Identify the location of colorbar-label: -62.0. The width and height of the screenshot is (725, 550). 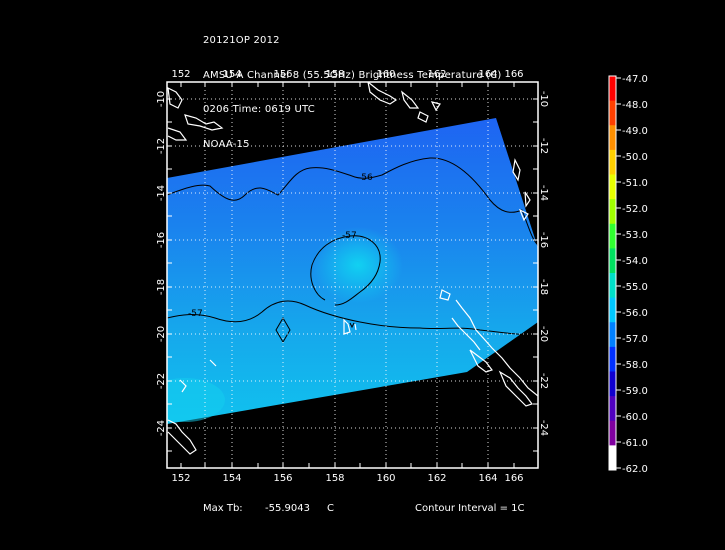
(635, 469).